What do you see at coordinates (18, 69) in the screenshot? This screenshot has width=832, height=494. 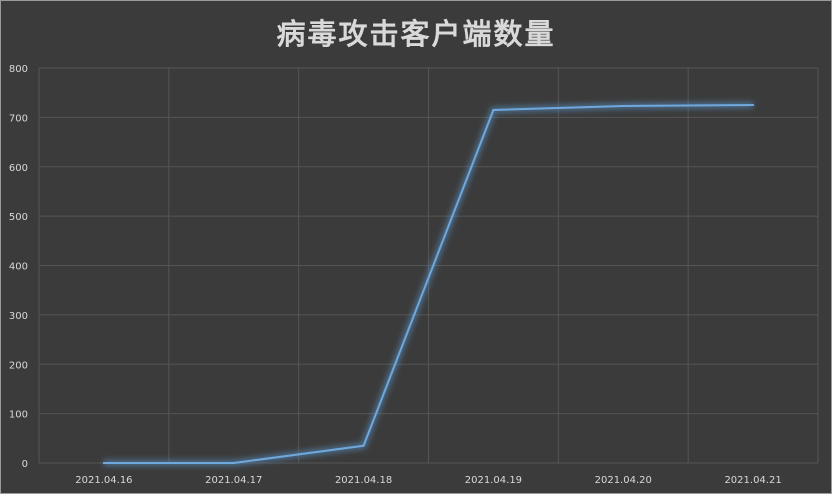 I see `y-tick-label: 800` at bounding box center [18, 69].